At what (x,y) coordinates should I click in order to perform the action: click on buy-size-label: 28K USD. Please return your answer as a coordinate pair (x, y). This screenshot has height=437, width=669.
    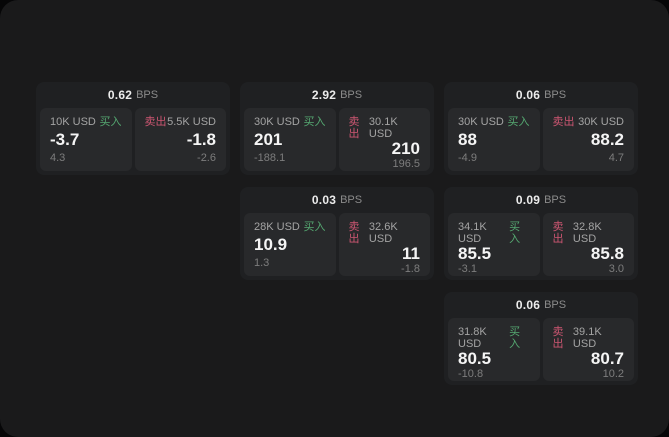
    Looking at the image, I should click on (277, 227).